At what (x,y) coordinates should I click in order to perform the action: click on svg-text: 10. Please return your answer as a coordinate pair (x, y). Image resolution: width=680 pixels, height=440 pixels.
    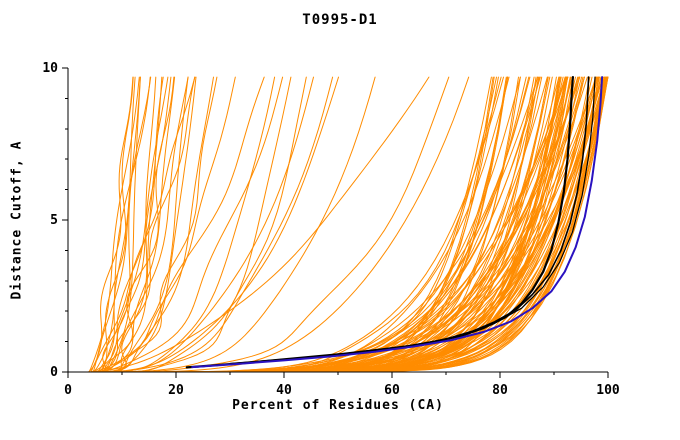
    Looking at the image, I should click on (50, 68).